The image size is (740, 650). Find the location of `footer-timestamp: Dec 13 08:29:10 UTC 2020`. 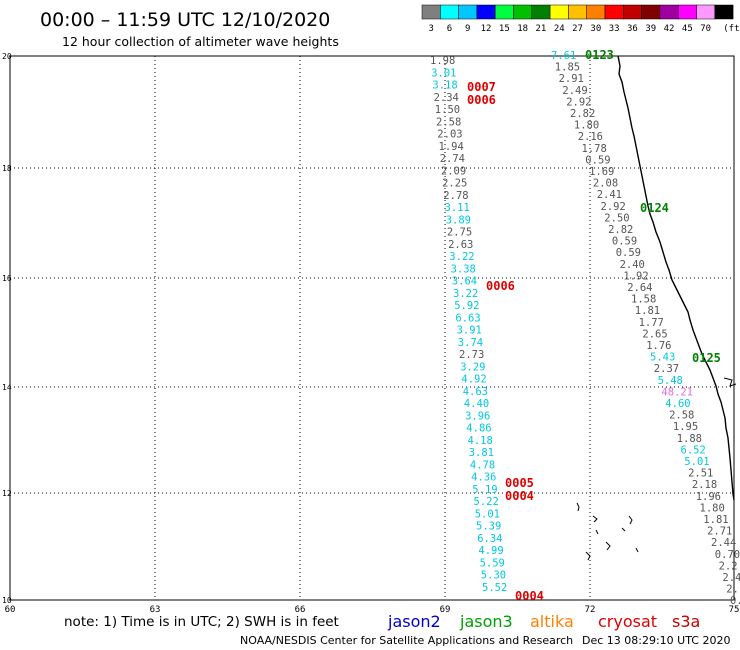

footer-timestamp: Dec 13 08:29:10 UTC 2020 is located at coordinates (656, 640).